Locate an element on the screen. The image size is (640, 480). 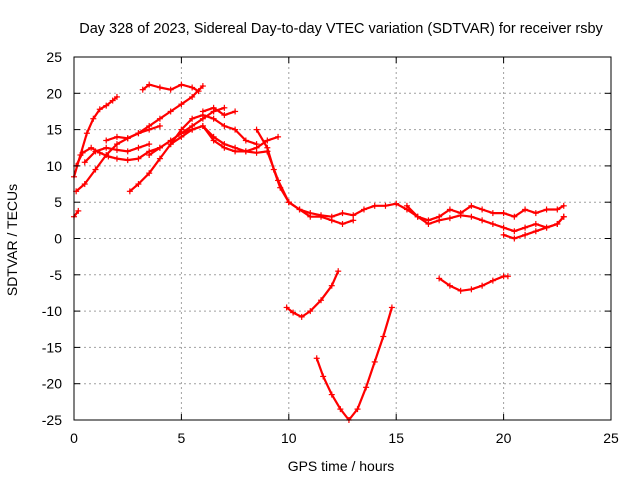
data-series-s12 is located at coordinates (219, 111).